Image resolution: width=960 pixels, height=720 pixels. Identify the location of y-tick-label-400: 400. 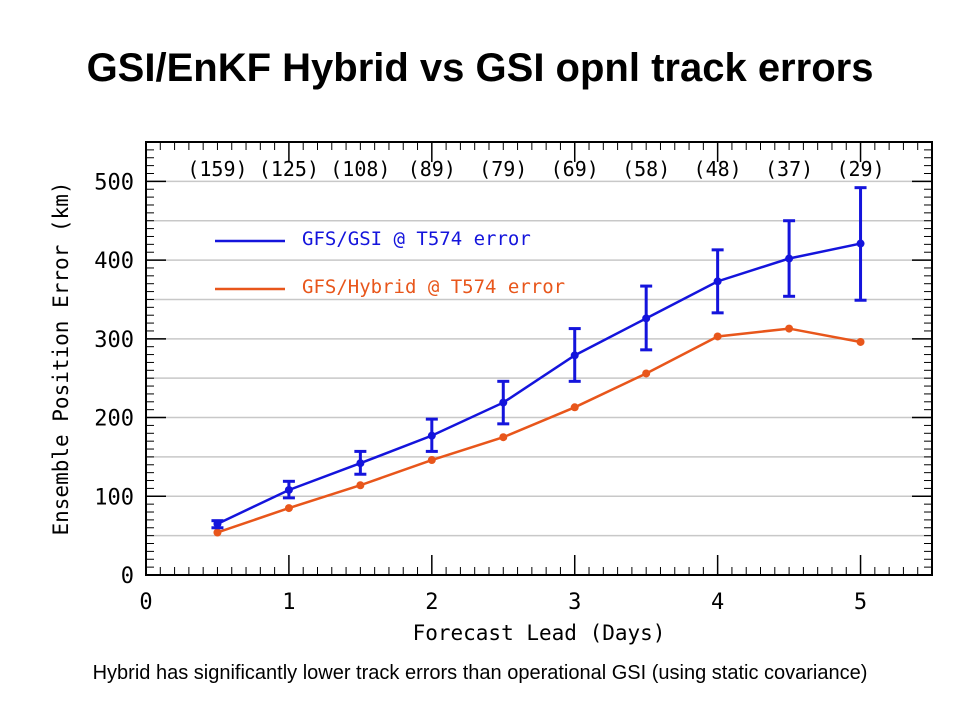
(114, 261).